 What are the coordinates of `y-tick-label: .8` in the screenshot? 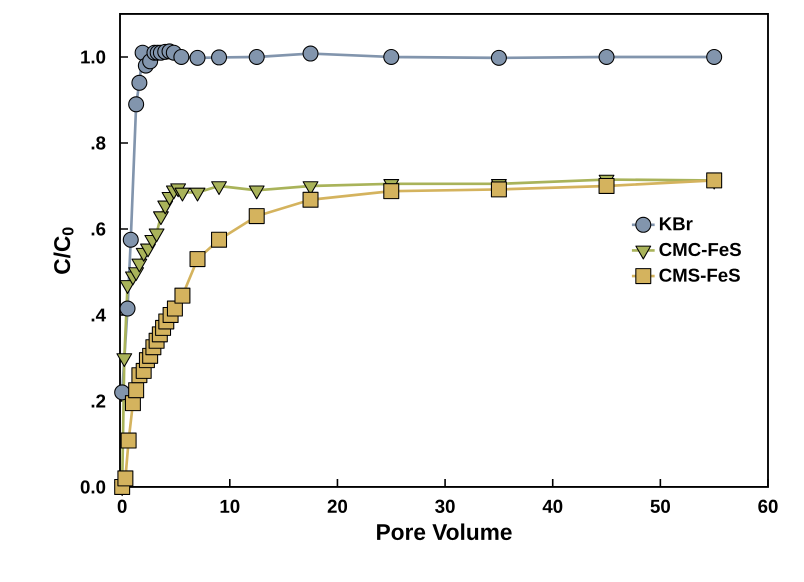 It's located at (99, 143).